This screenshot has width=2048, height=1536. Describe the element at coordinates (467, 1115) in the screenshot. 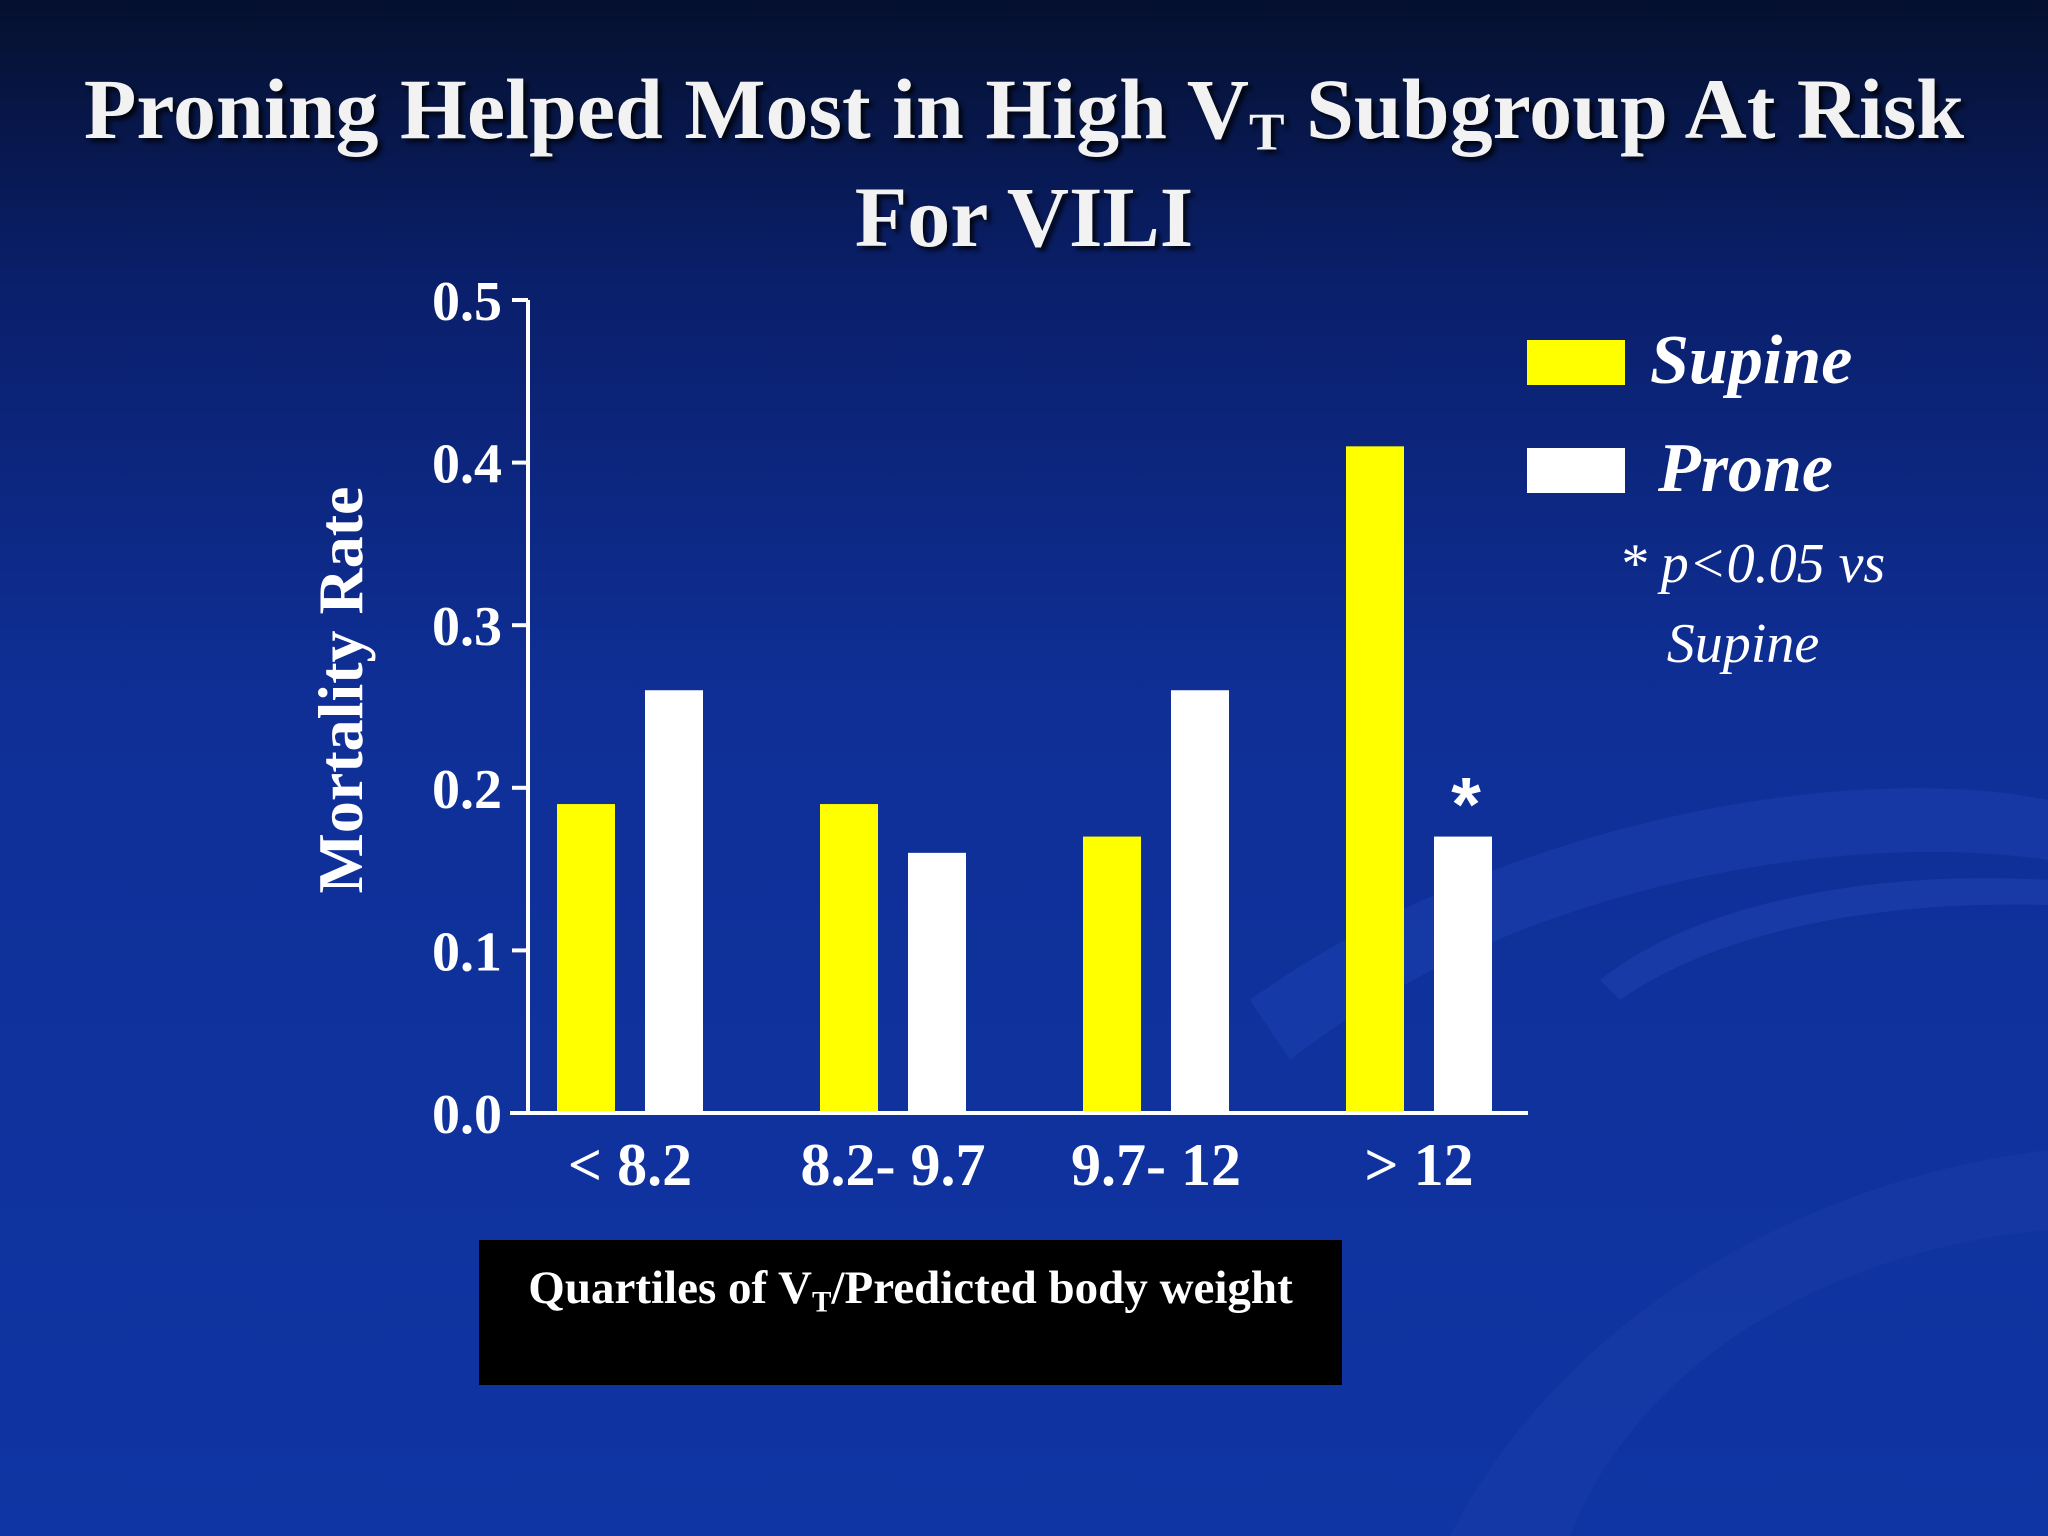

I see `y-tick-label: 0.0` at that location.